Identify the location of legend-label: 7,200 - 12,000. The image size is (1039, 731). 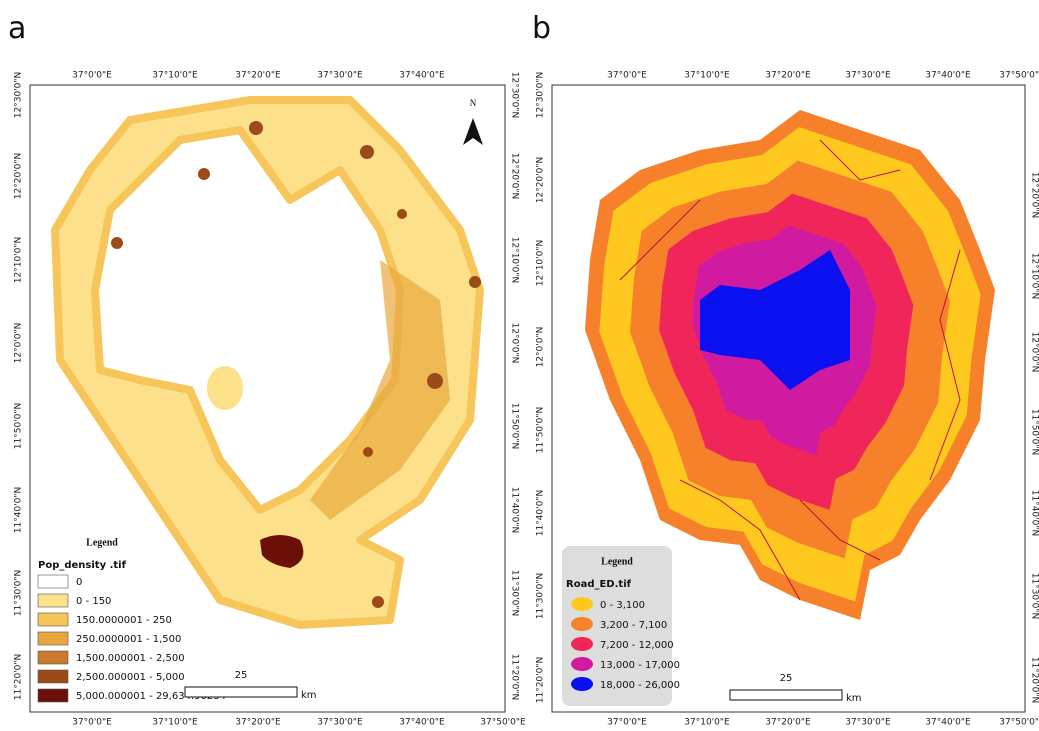
(637, 645).